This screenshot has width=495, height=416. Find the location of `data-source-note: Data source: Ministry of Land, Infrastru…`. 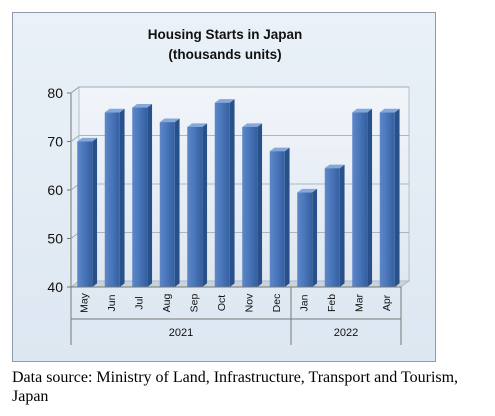

data-source-note: Data source: Ministry of Land, Infrastru… is located at coordinates (235, 387).